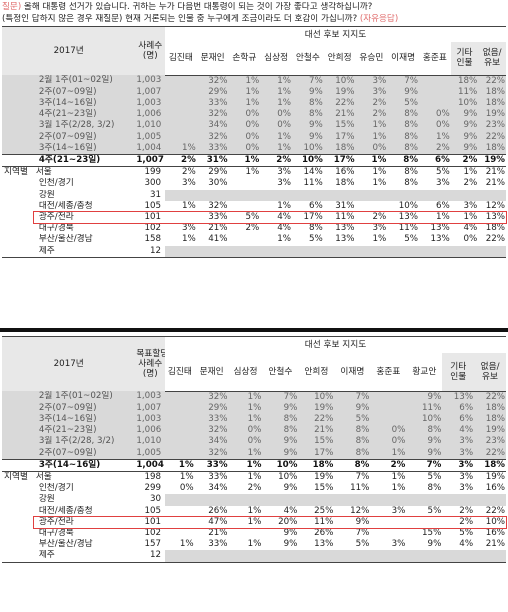 Image resolution: width=508 pixels, height=612 pixels. I want to click on row-label: 2월 1주(01~02일), so click(85, 397).